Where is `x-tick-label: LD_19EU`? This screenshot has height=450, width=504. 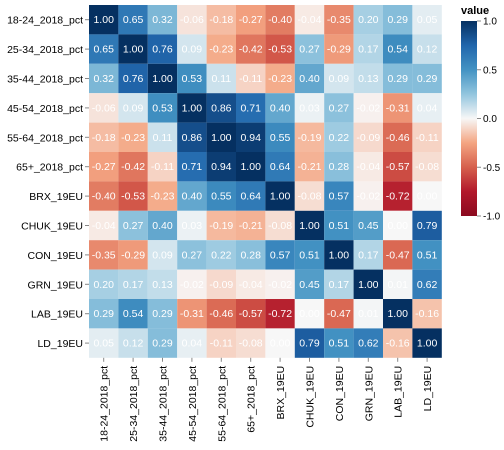 x-tick-label: LD_19EU is located at coordinates (428, 389).